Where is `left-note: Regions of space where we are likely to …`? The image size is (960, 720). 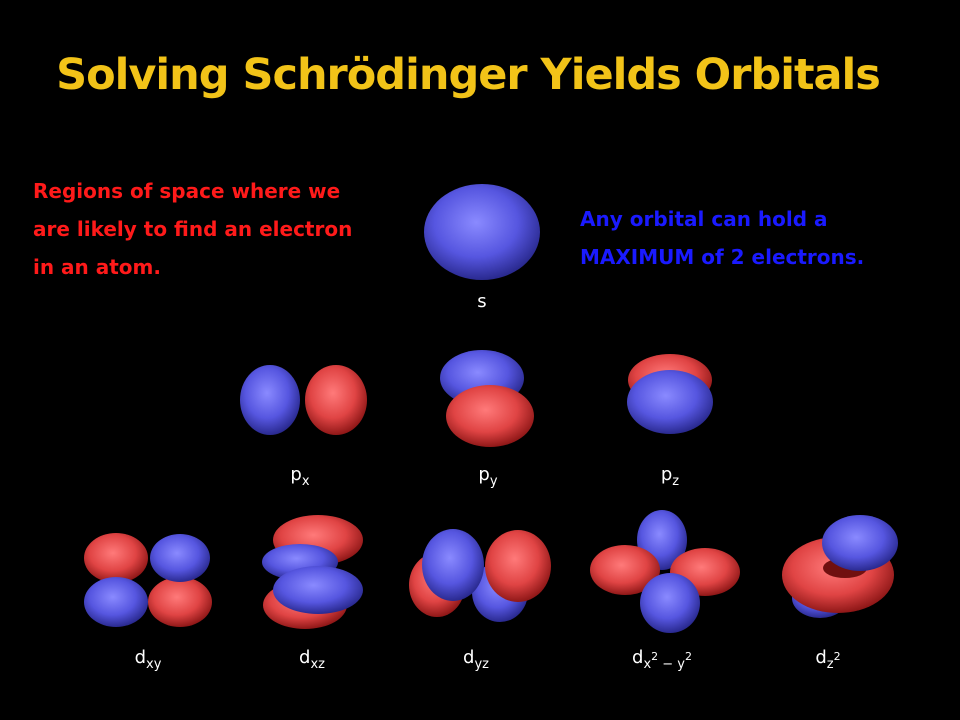
left-note: Regions of space where we are likely to … is located at coordinates (193, 229).